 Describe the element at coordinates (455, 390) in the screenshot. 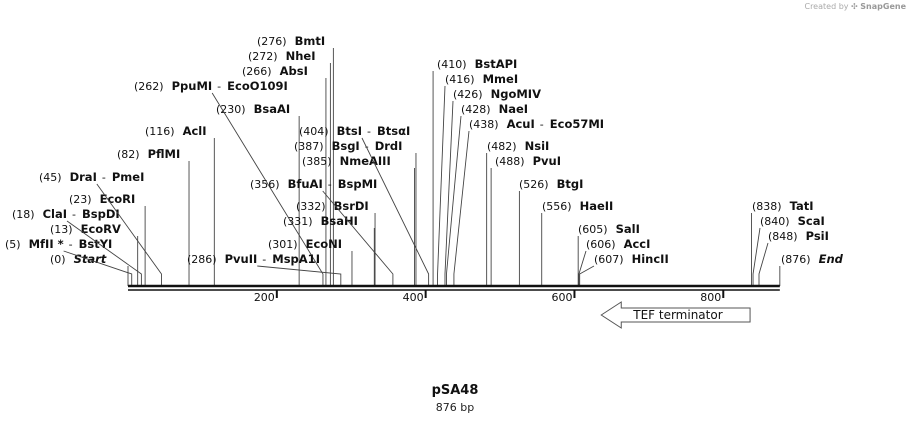

I see `plasmid-name: pSA48` at that location.